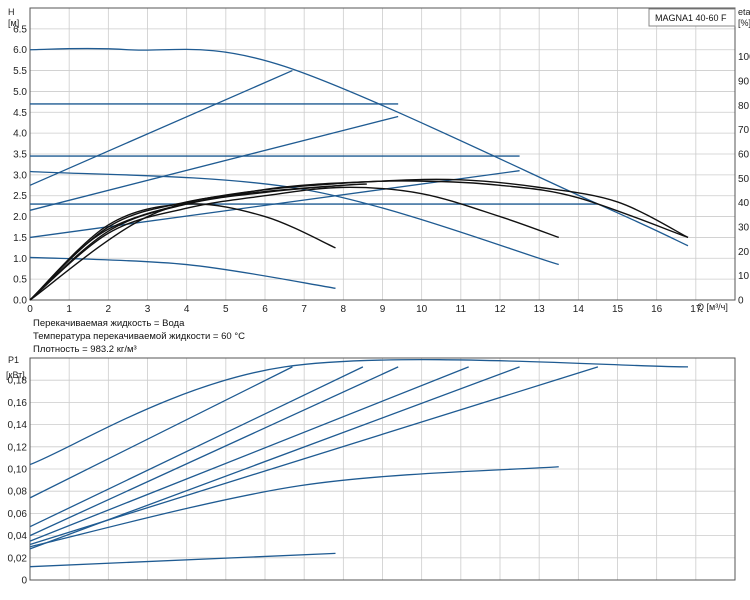 This screenshot has width=750, height=600. I want to click on bottom-y-tick-label: 0, so click(24, 581).